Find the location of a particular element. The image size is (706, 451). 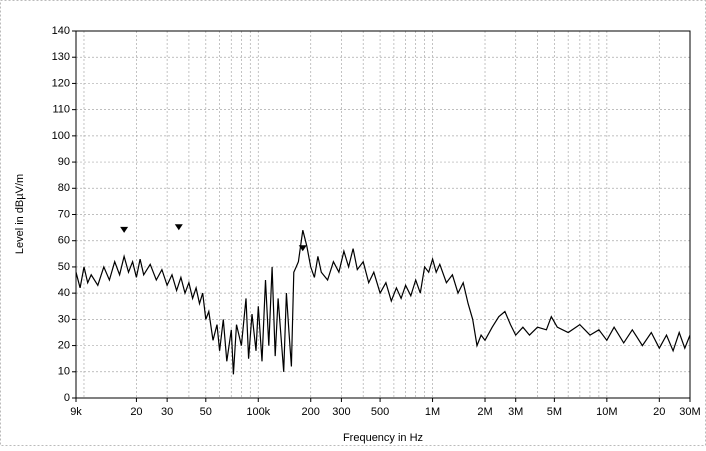

y-axis-label: Level in dBµV/m is located at coordinates (20, 214).